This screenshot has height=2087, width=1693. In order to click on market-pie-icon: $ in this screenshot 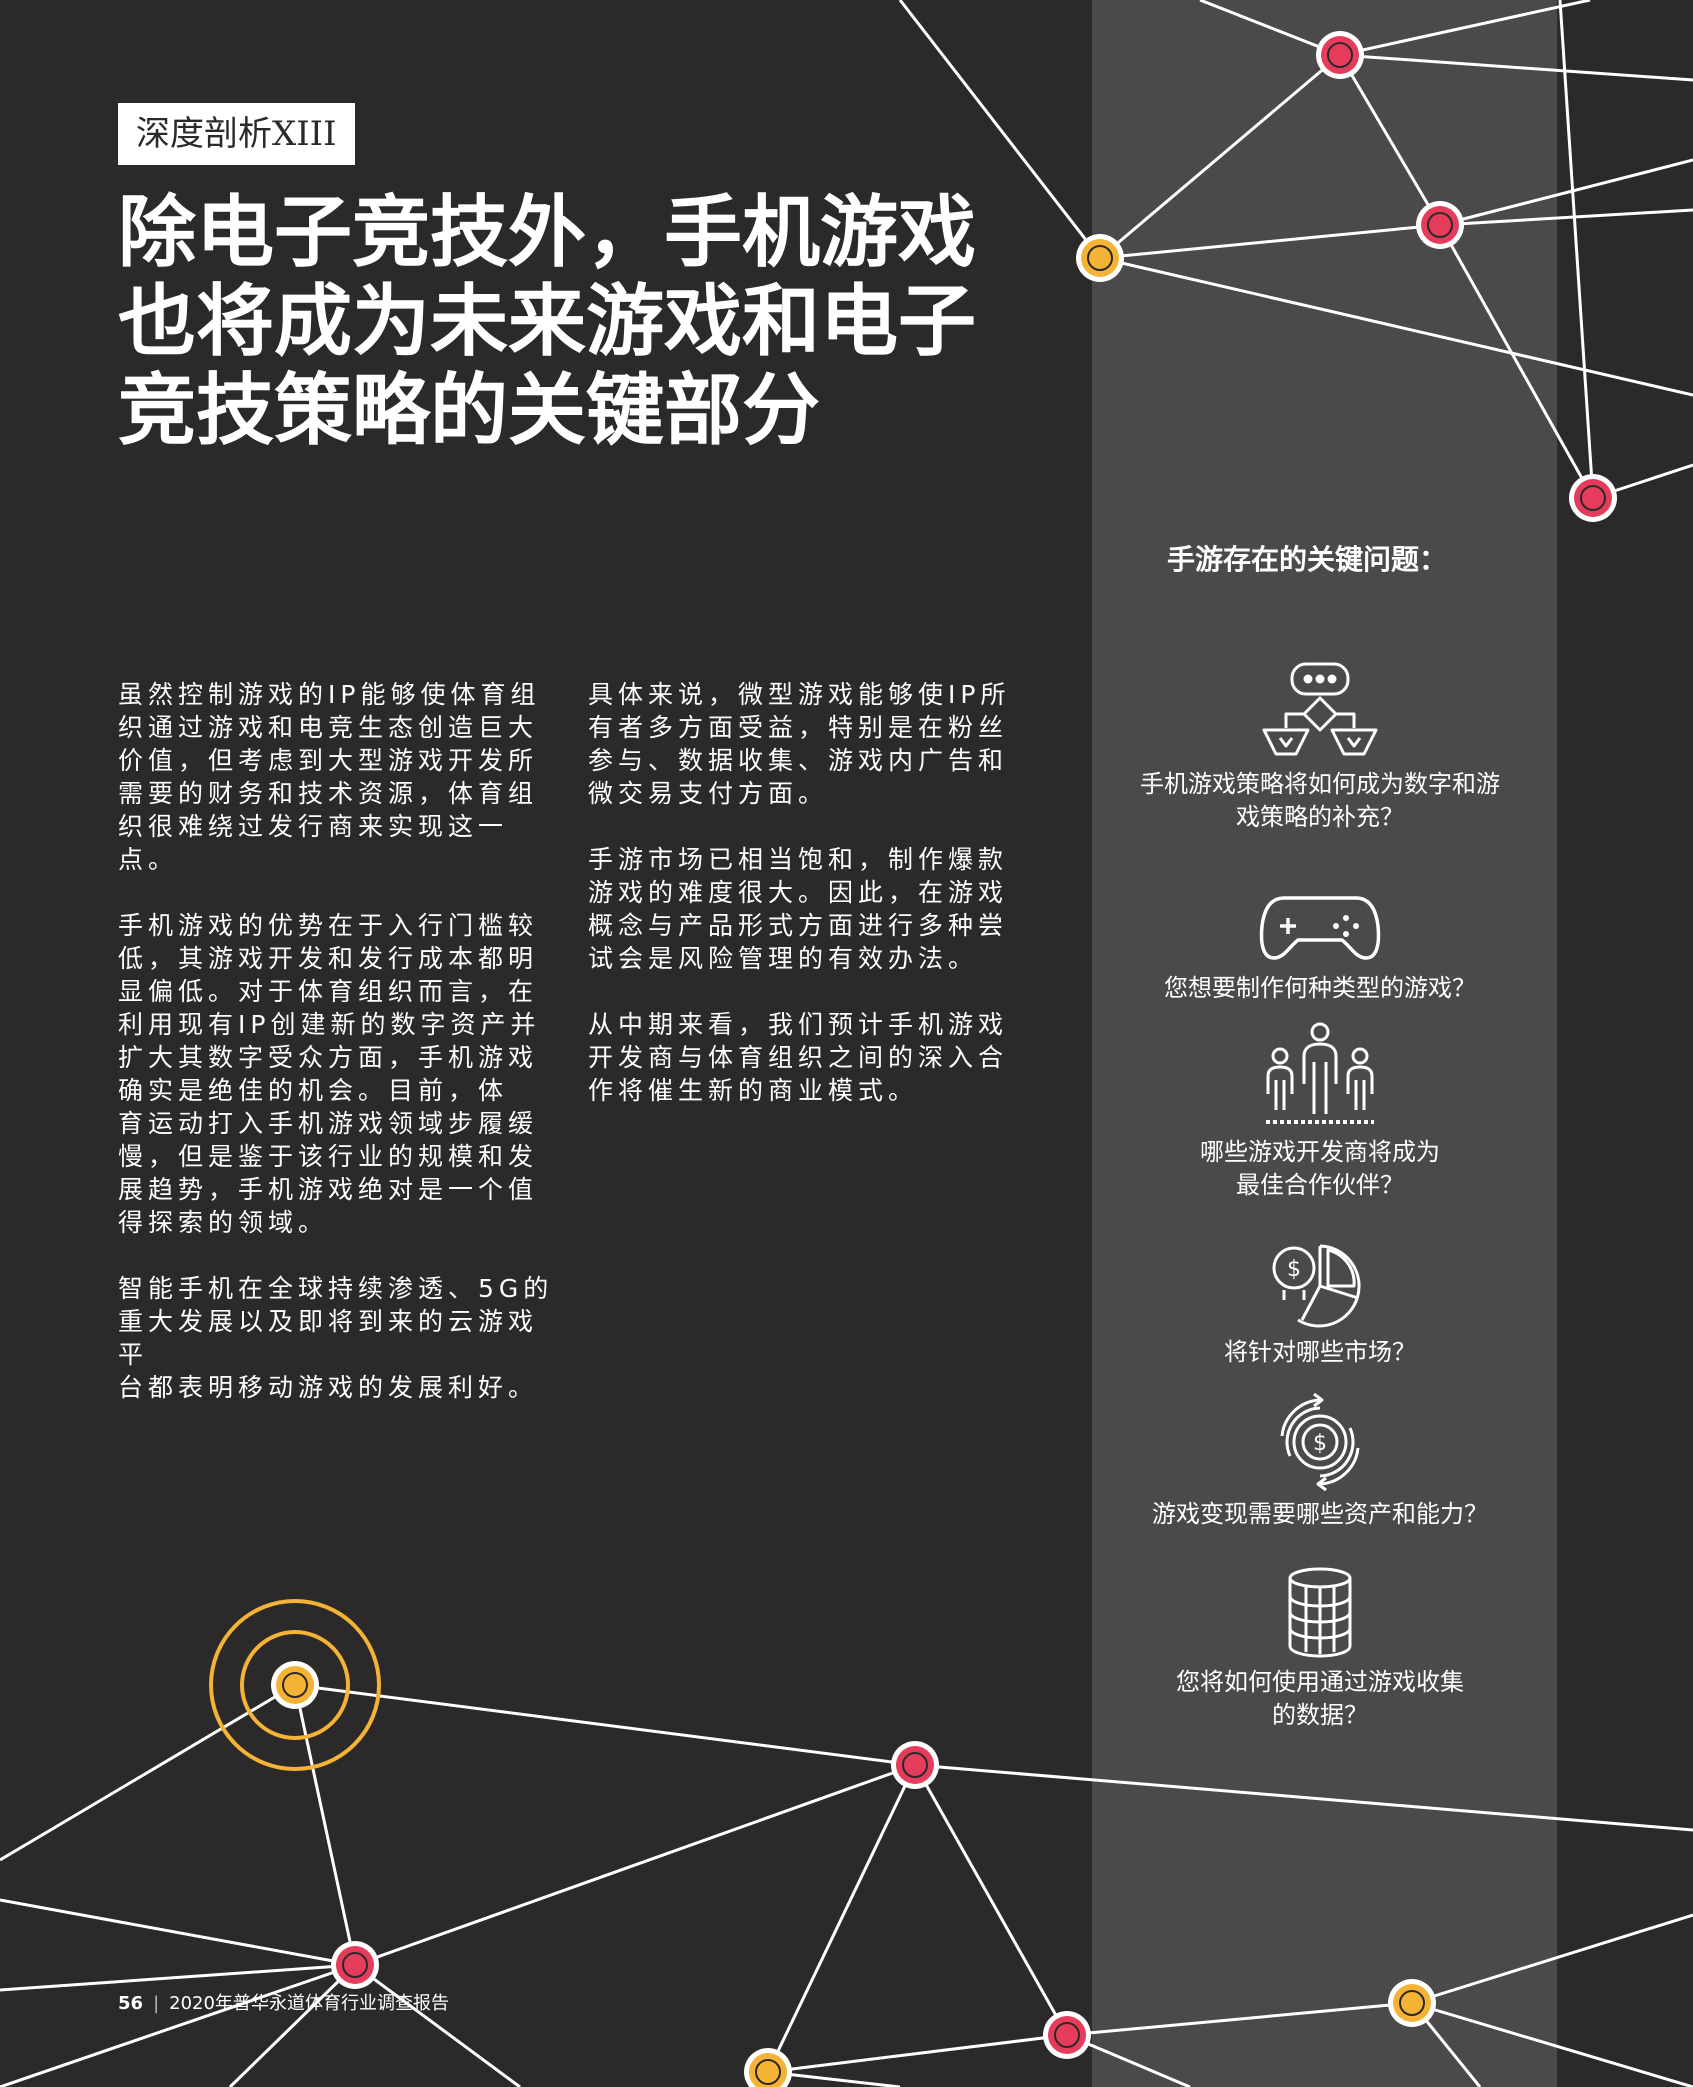, I will do `click(1316, 1286)`.